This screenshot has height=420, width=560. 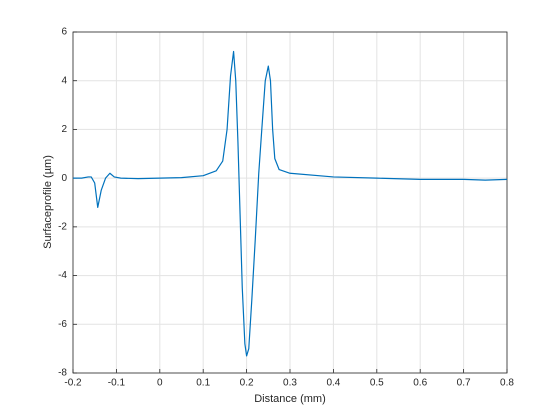 What do you see at coordinates (160, 383) in the screenshot?
I see `x-tick-label: 0` at bounding box center [160, 383].